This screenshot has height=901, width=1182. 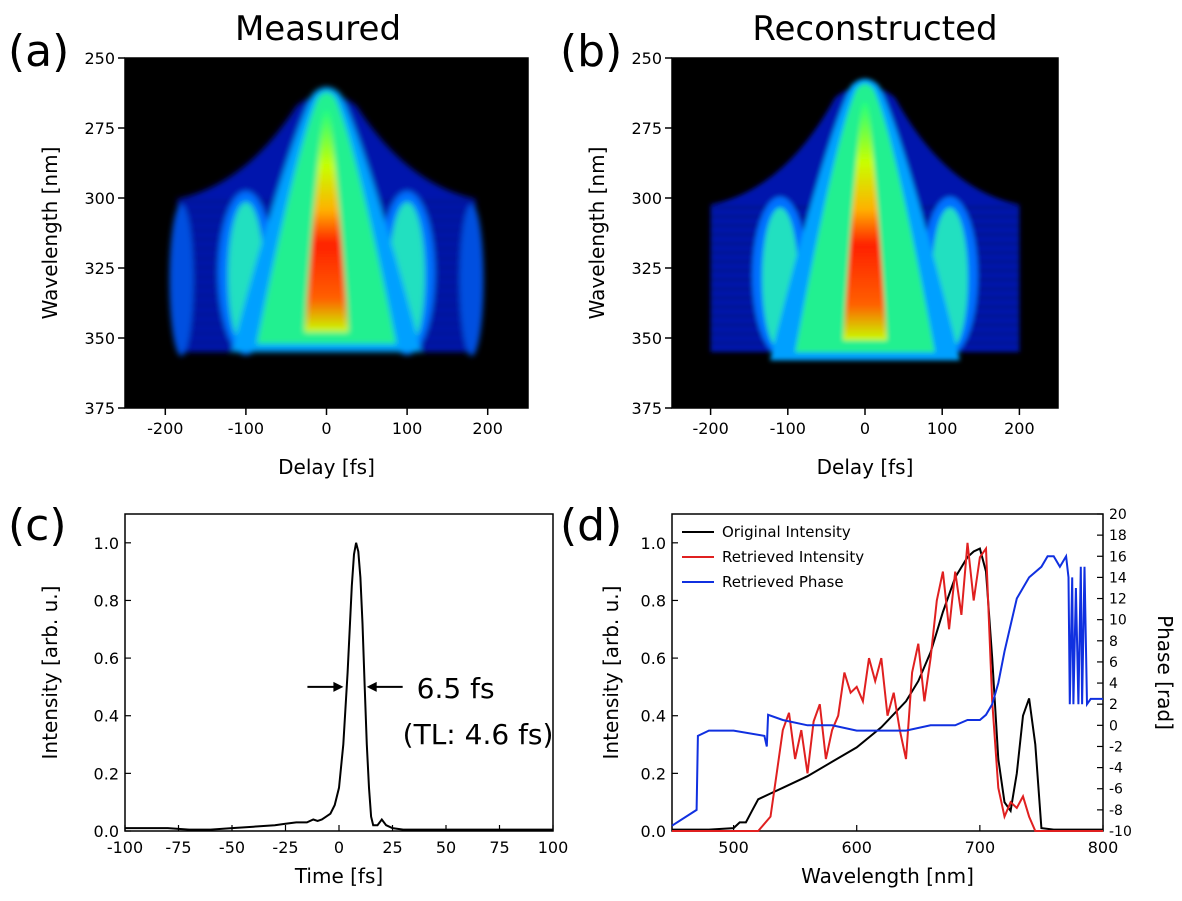 What do you see at coordinates (1120, 832) in the screenshot?
I see `y-right-tick-label: -10` at bounding box center [1120, 832].